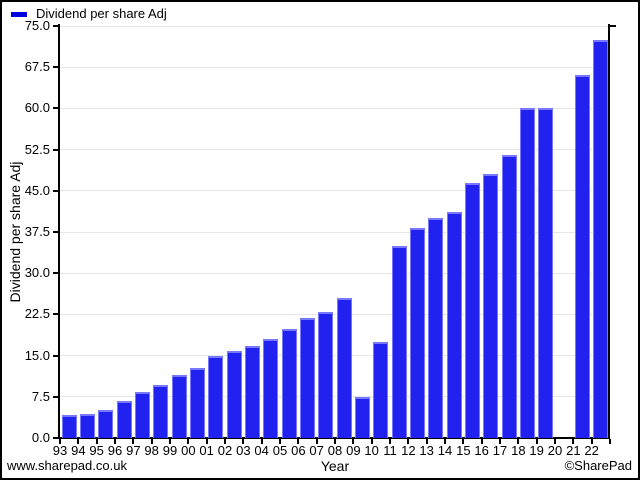  Describe the element at coordinates (67, 465) in the screenshot. I see `website-watermark: www.sharepad.co.uk` at that location.